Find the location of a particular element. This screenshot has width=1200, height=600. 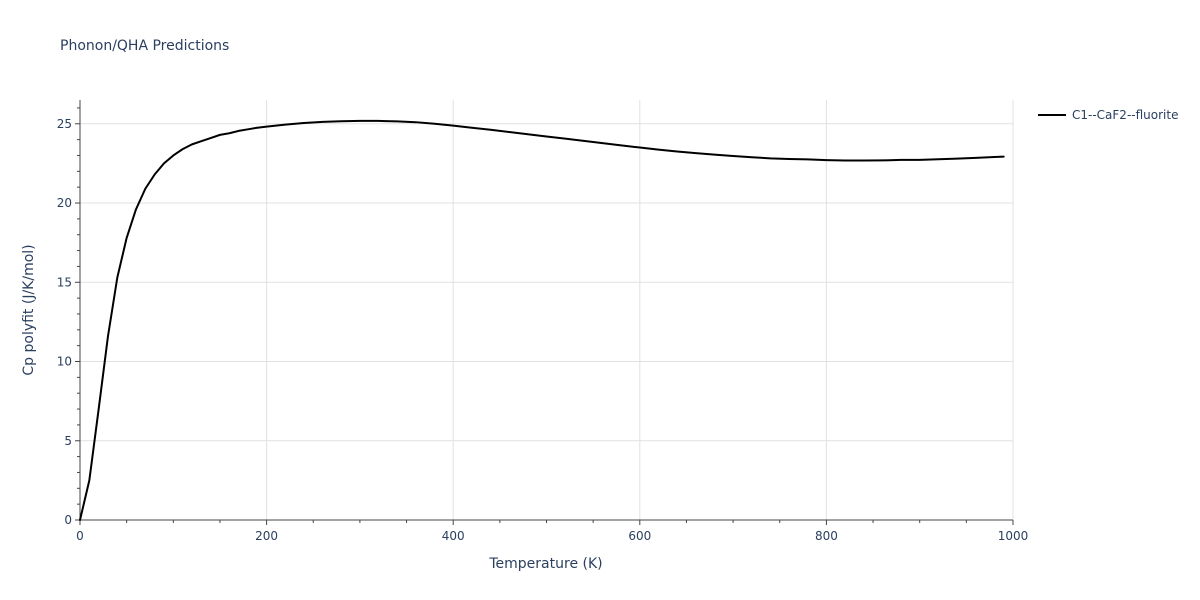

chart-title: Phonon/QHA Predictions is located at coordinates (144, 46).